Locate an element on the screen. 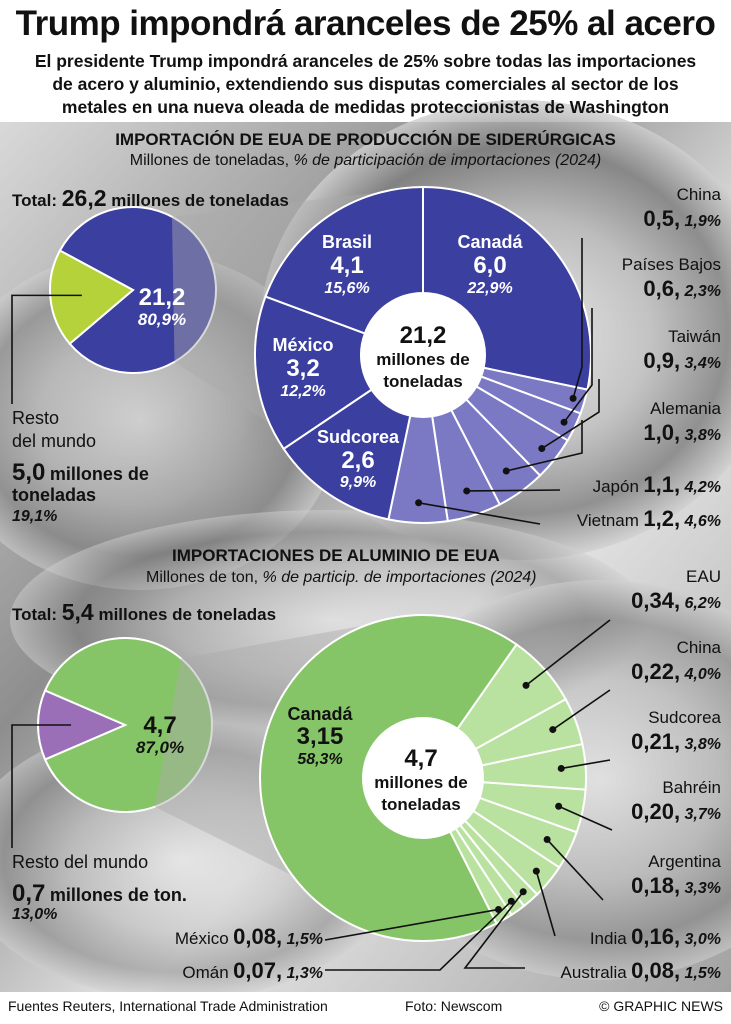 This screenshot has width=731, height=1024. steel-brasil-value: 4,1 is located at coordinates (347, 265).